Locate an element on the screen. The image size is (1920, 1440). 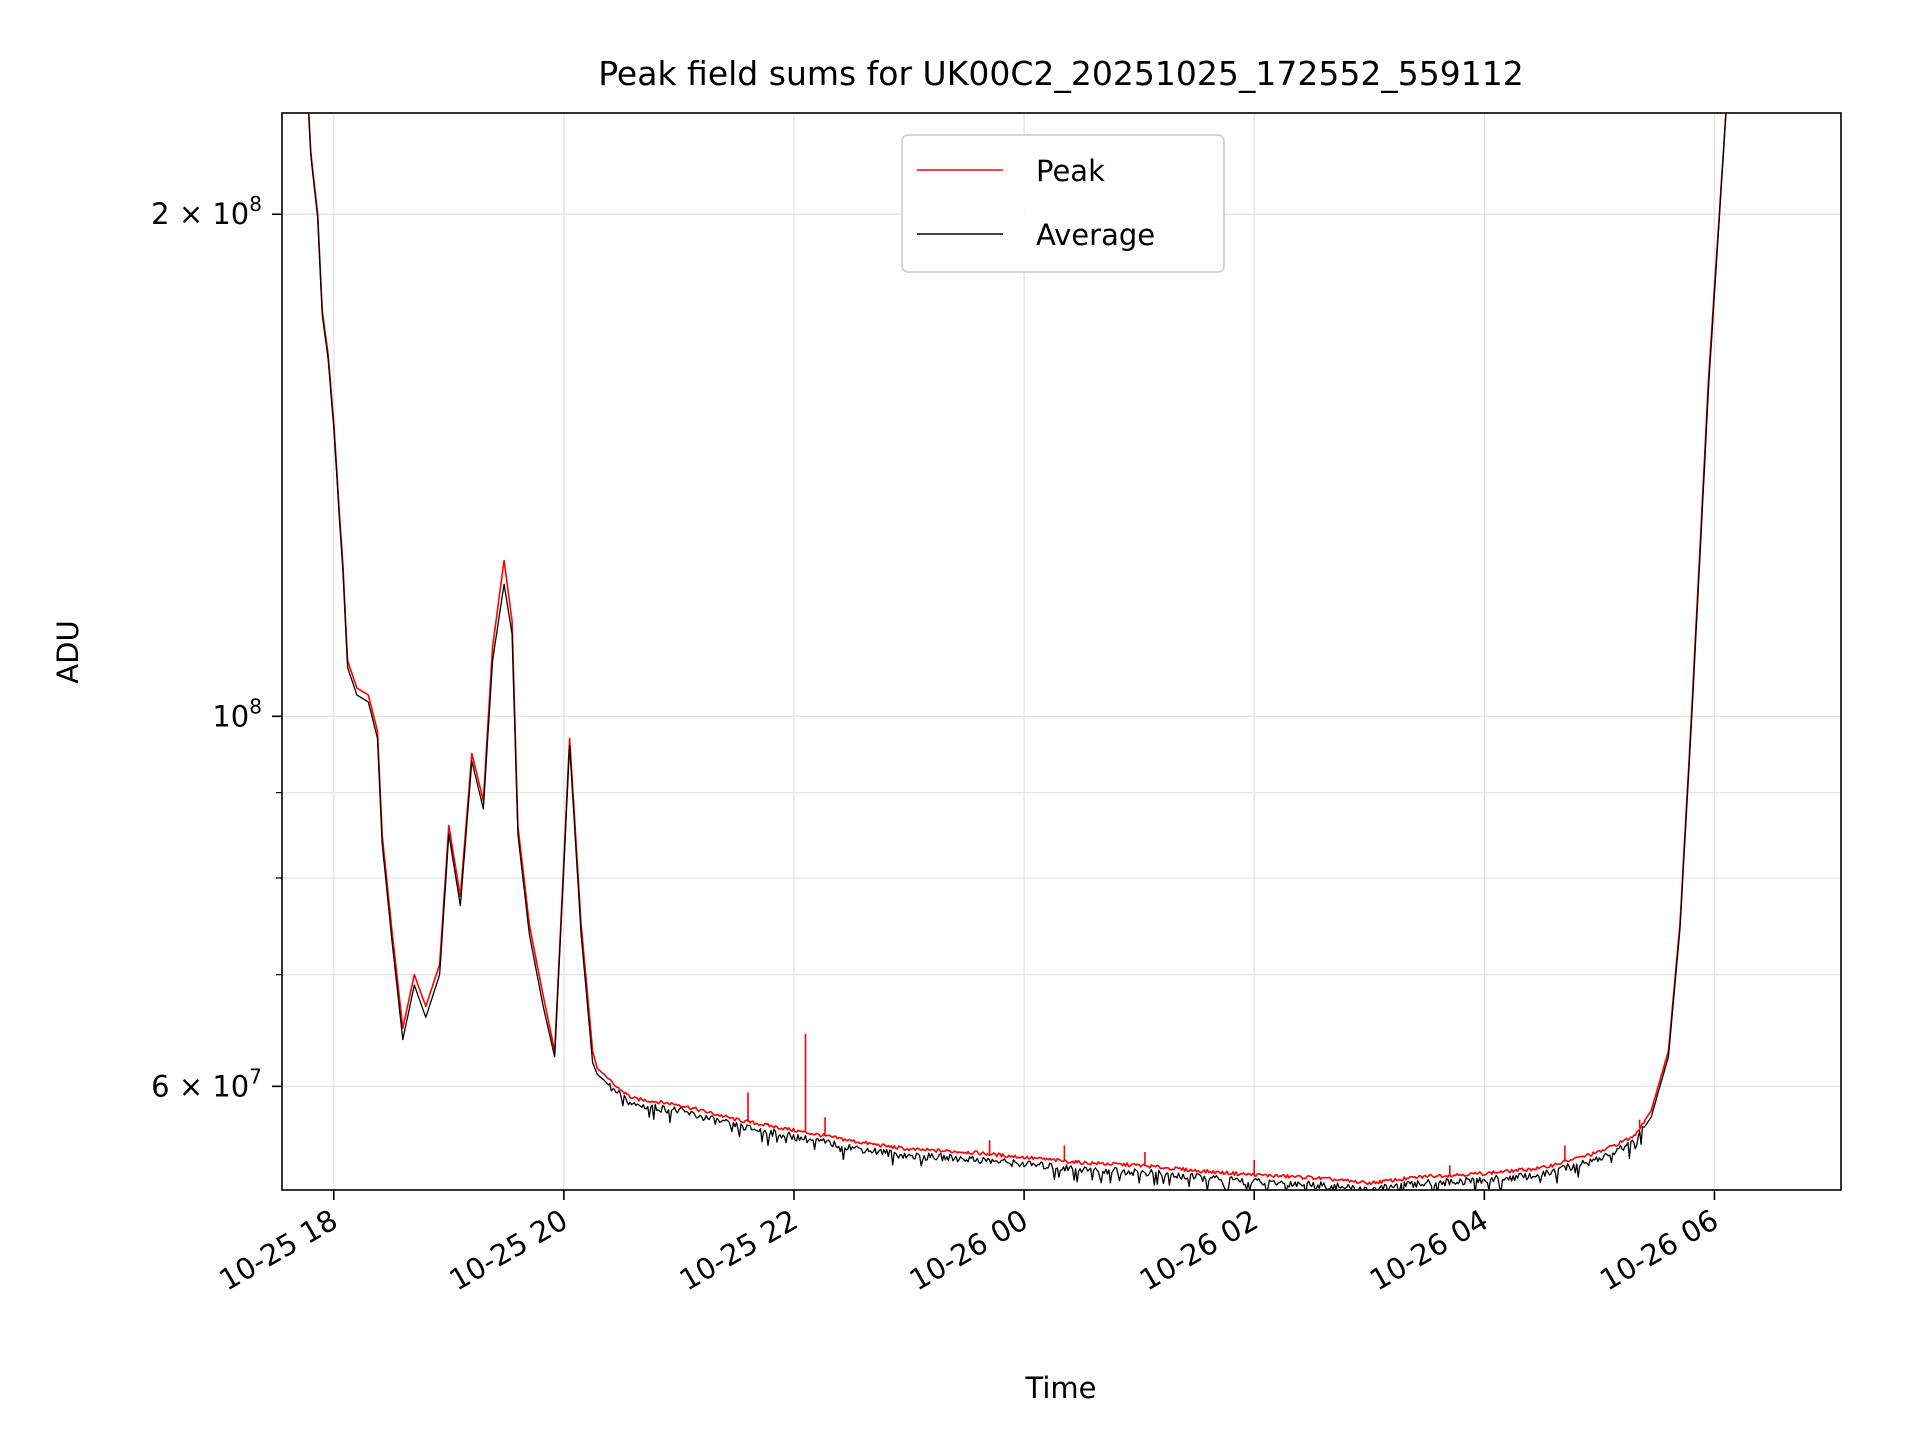
legend: Peak Average is located at coordinates (1063, 203).